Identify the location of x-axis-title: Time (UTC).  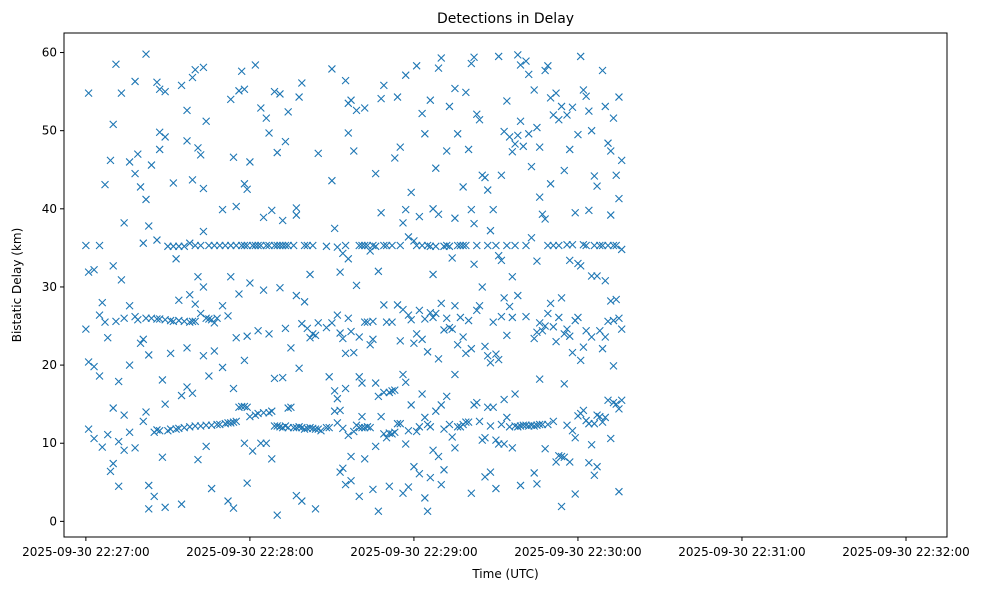
(504, 574).